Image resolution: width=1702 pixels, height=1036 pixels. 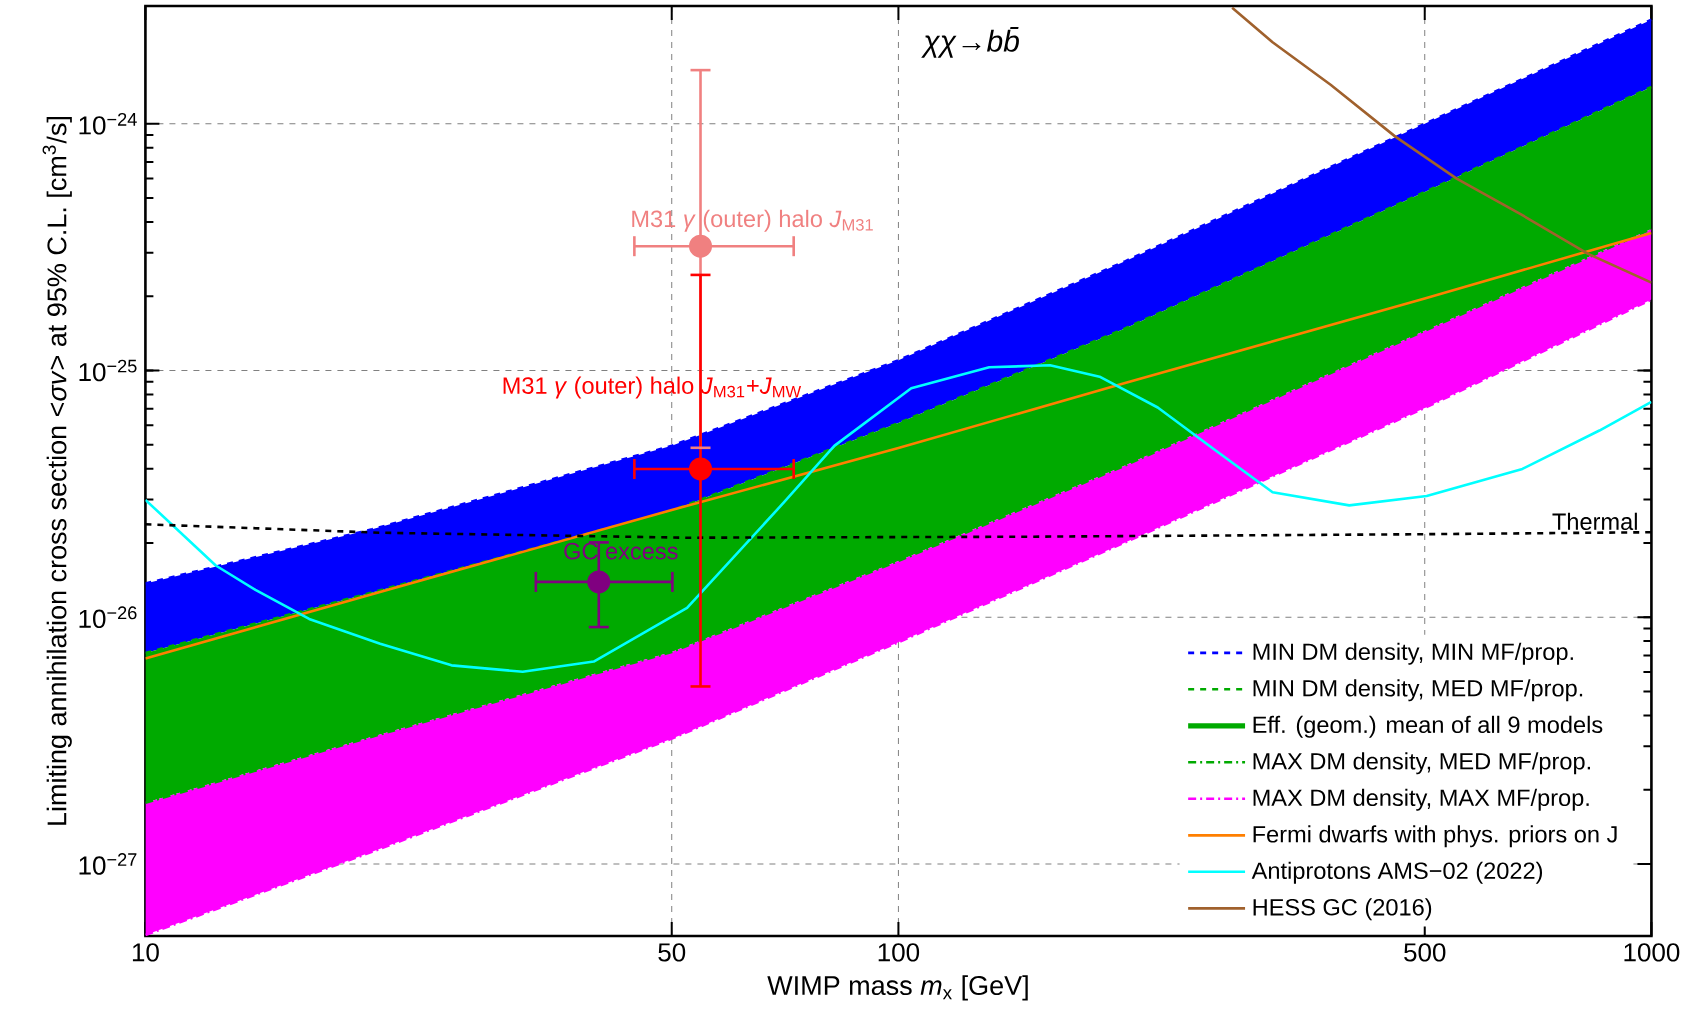 What do you see at coordinates (57, 471) in the screenshot?
I see `y-axis-title: Limiting annihilation cross section <σv> at 95% C.L. [cm$^{3}$/s]` at bounding box center [57, 471].